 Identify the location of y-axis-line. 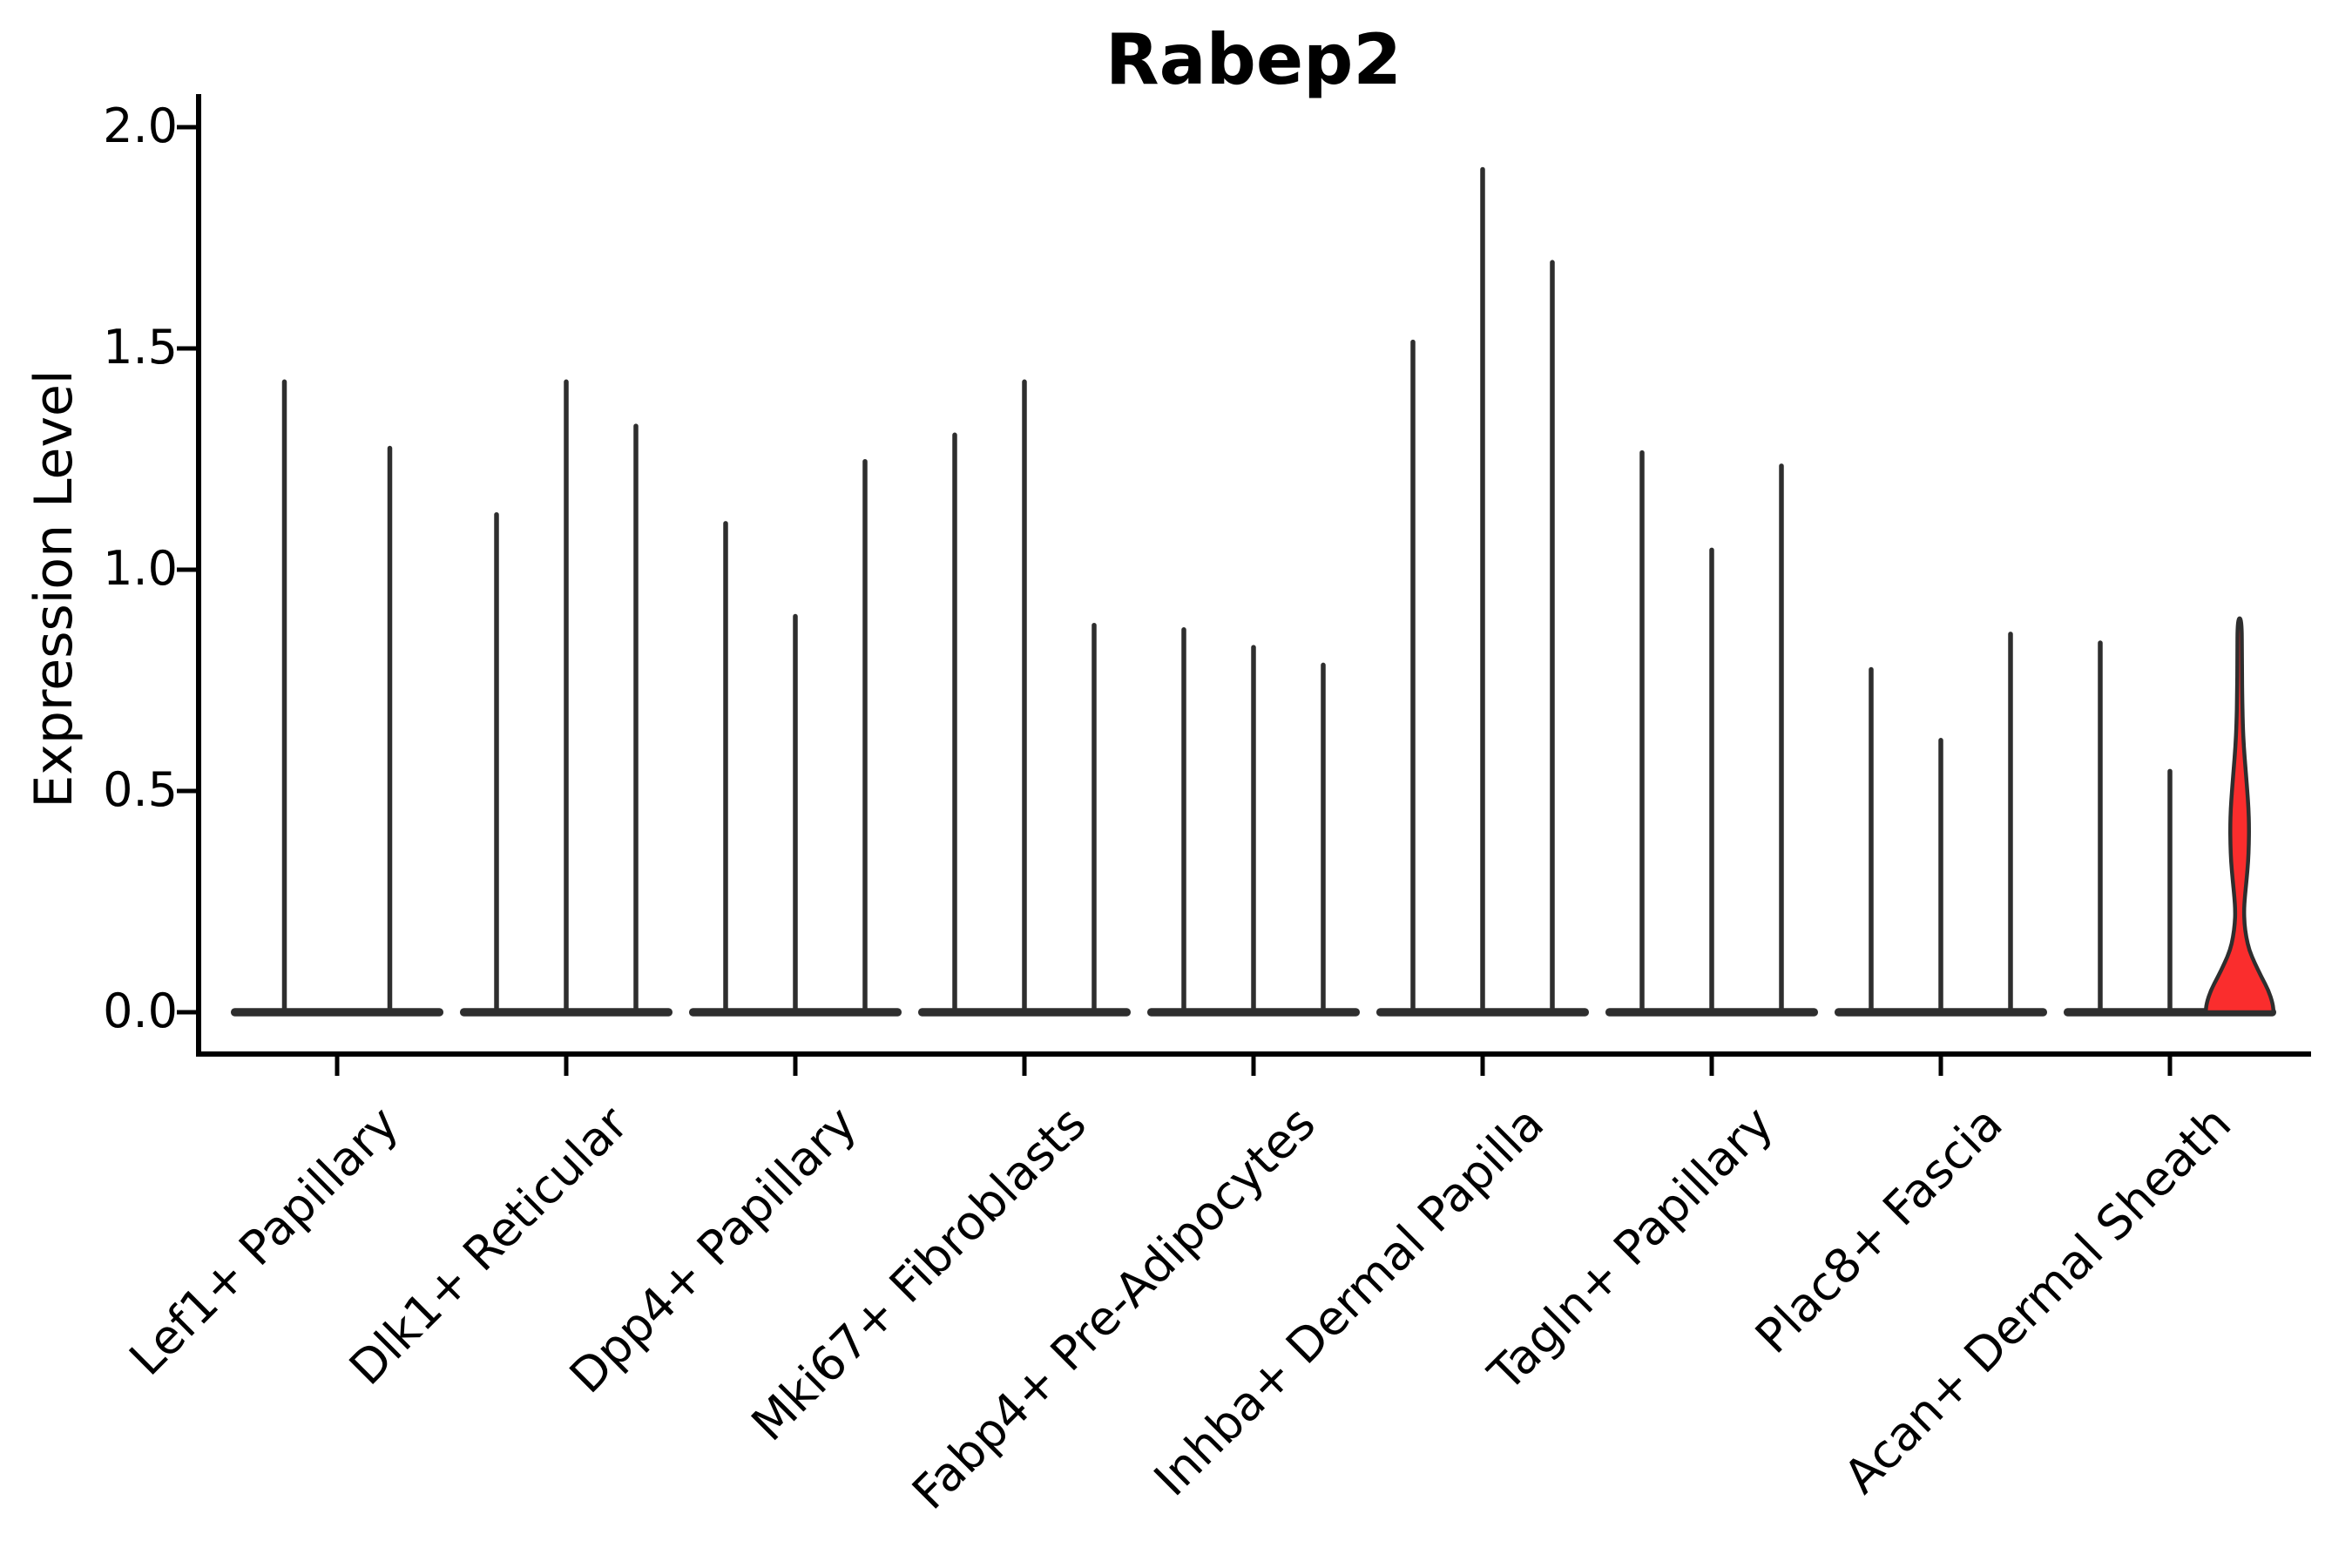
(198, 575).